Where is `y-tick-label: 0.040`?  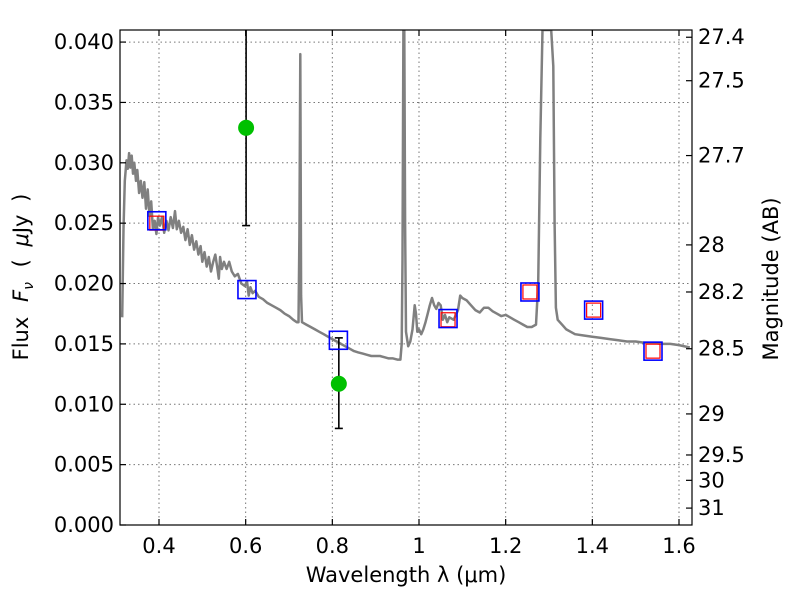 y-tick-label: 0.040 is located at coordinates (84, 42).